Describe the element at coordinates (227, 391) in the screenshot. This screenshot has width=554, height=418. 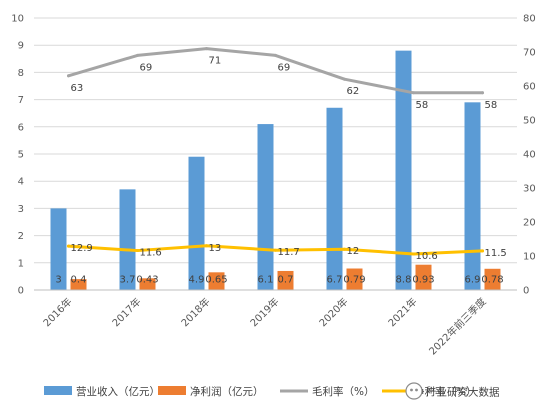
I see `legend-entry: 净利润（亿元）` at that location.